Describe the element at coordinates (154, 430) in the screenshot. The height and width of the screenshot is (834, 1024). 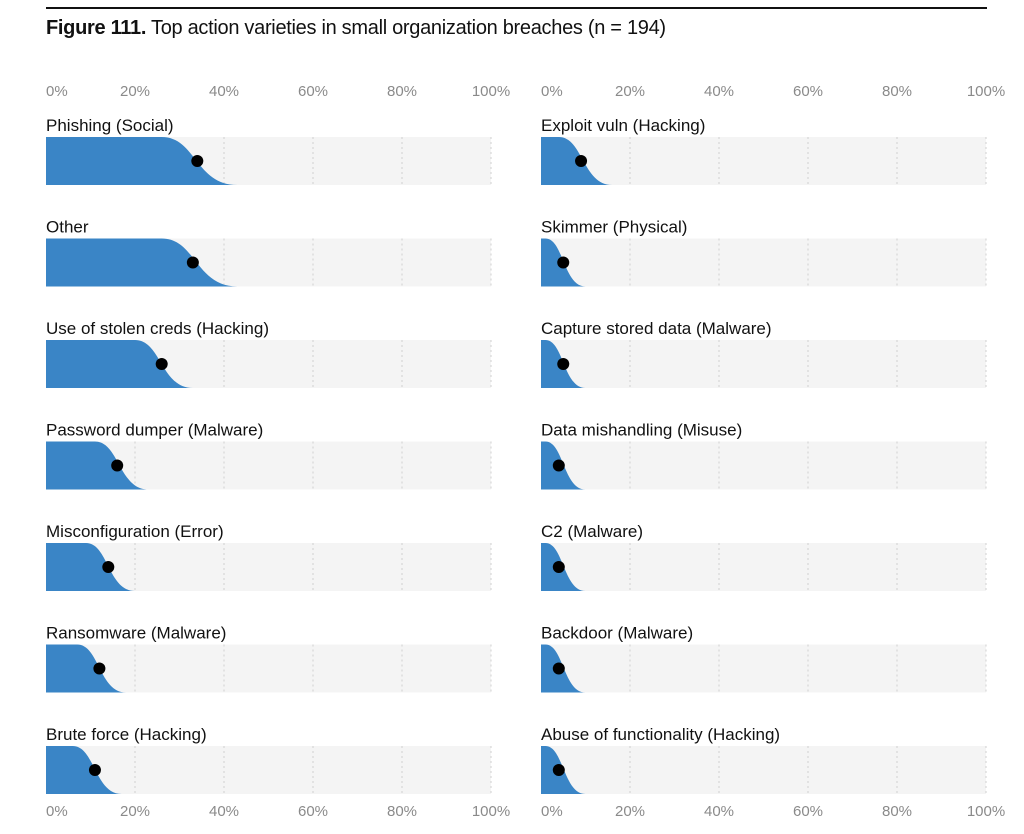
I see `category-label: Password dumper (Malware)` at that location.